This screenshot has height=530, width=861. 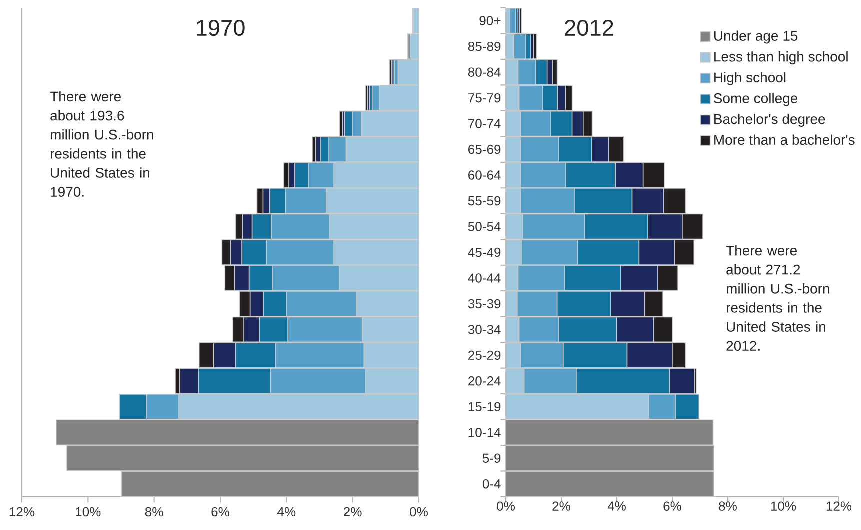 I want to click on legend-label: More than a bachelor's, so click(x=784, y=140).